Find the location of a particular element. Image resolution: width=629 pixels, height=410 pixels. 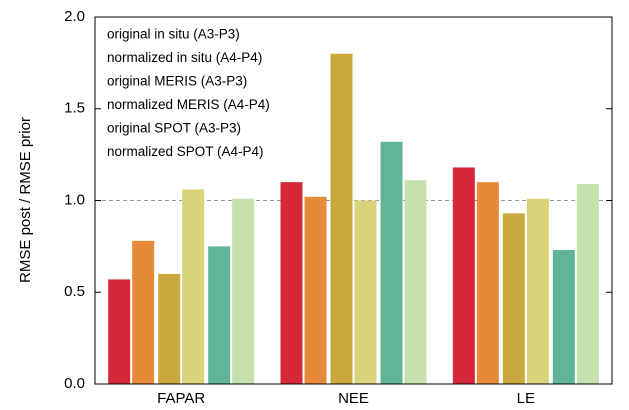

y-tick-label: 2.0 is located at coordinates (74, 16).